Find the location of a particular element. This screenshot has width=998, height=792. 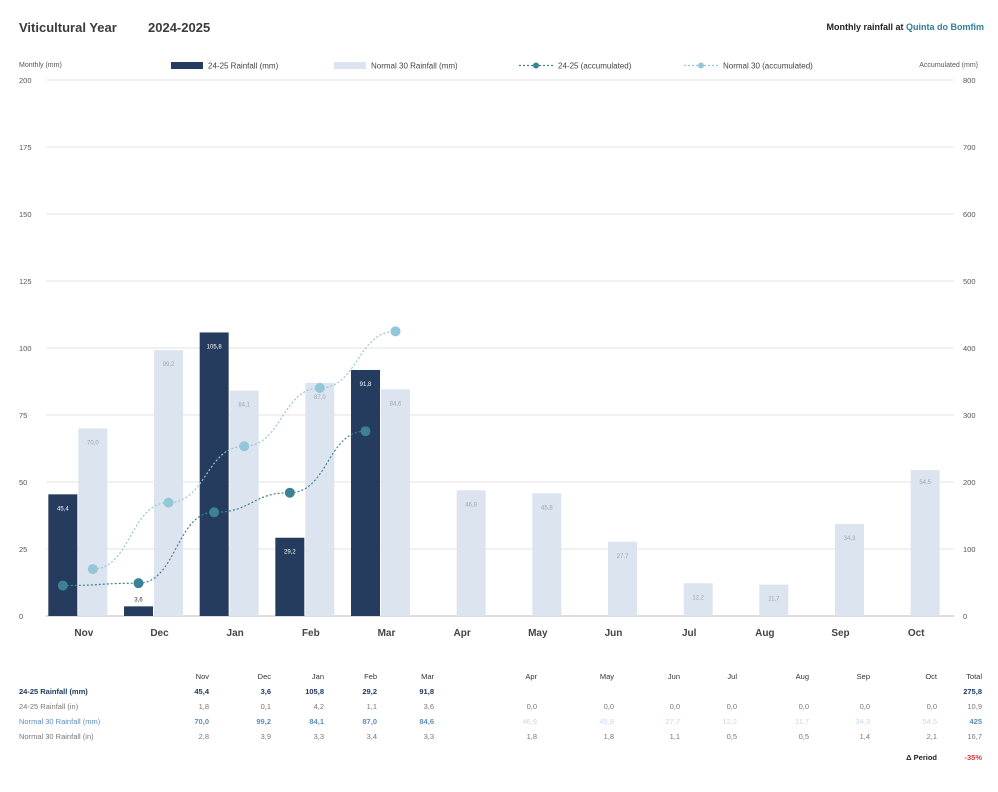

y-tick-label: 50 is located at coordinates (23, 482).